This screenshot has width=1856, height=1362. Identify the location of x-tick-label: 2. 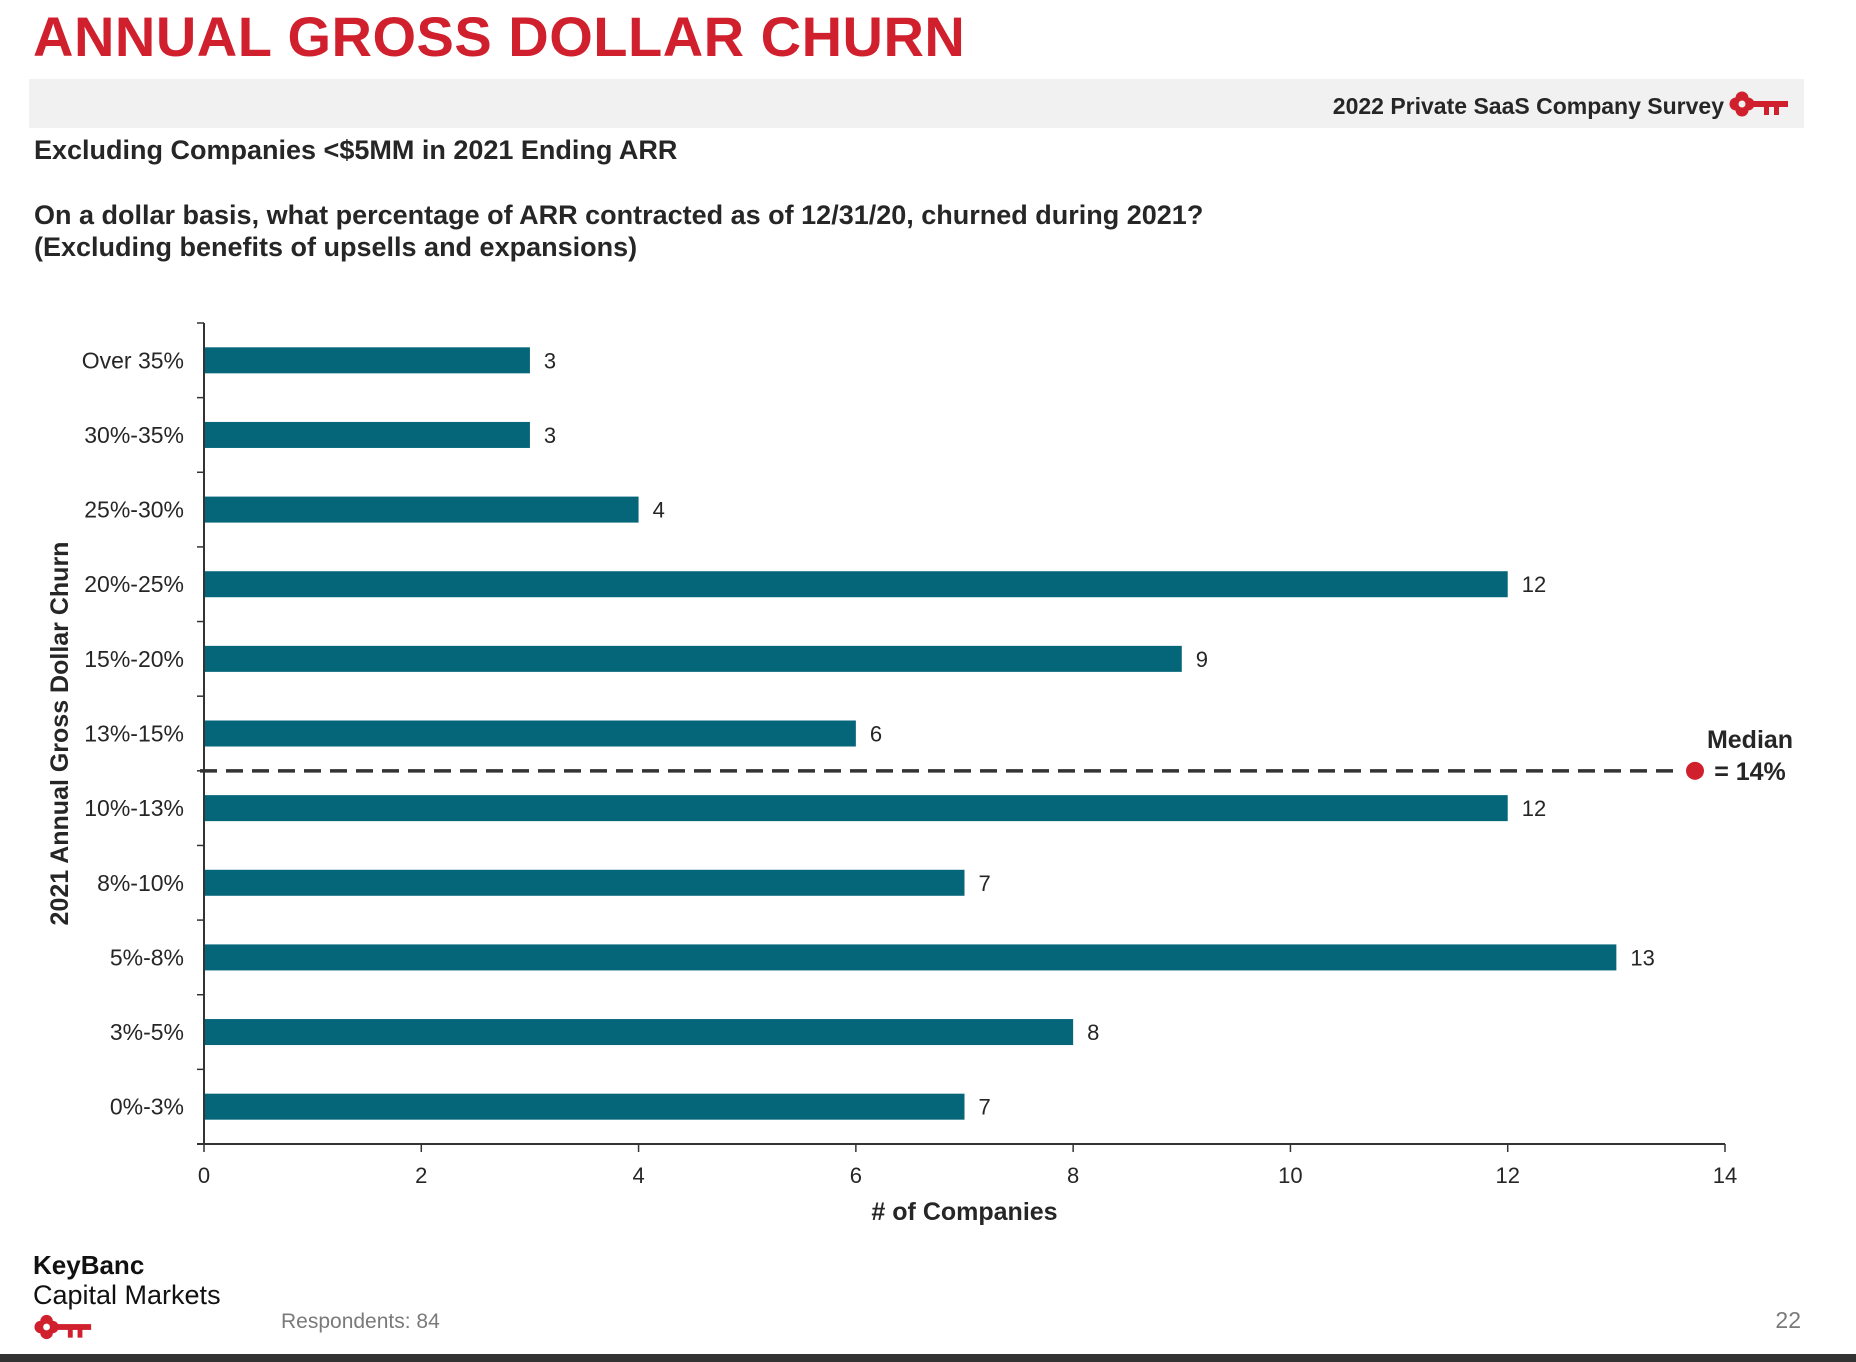
(421, 1175).